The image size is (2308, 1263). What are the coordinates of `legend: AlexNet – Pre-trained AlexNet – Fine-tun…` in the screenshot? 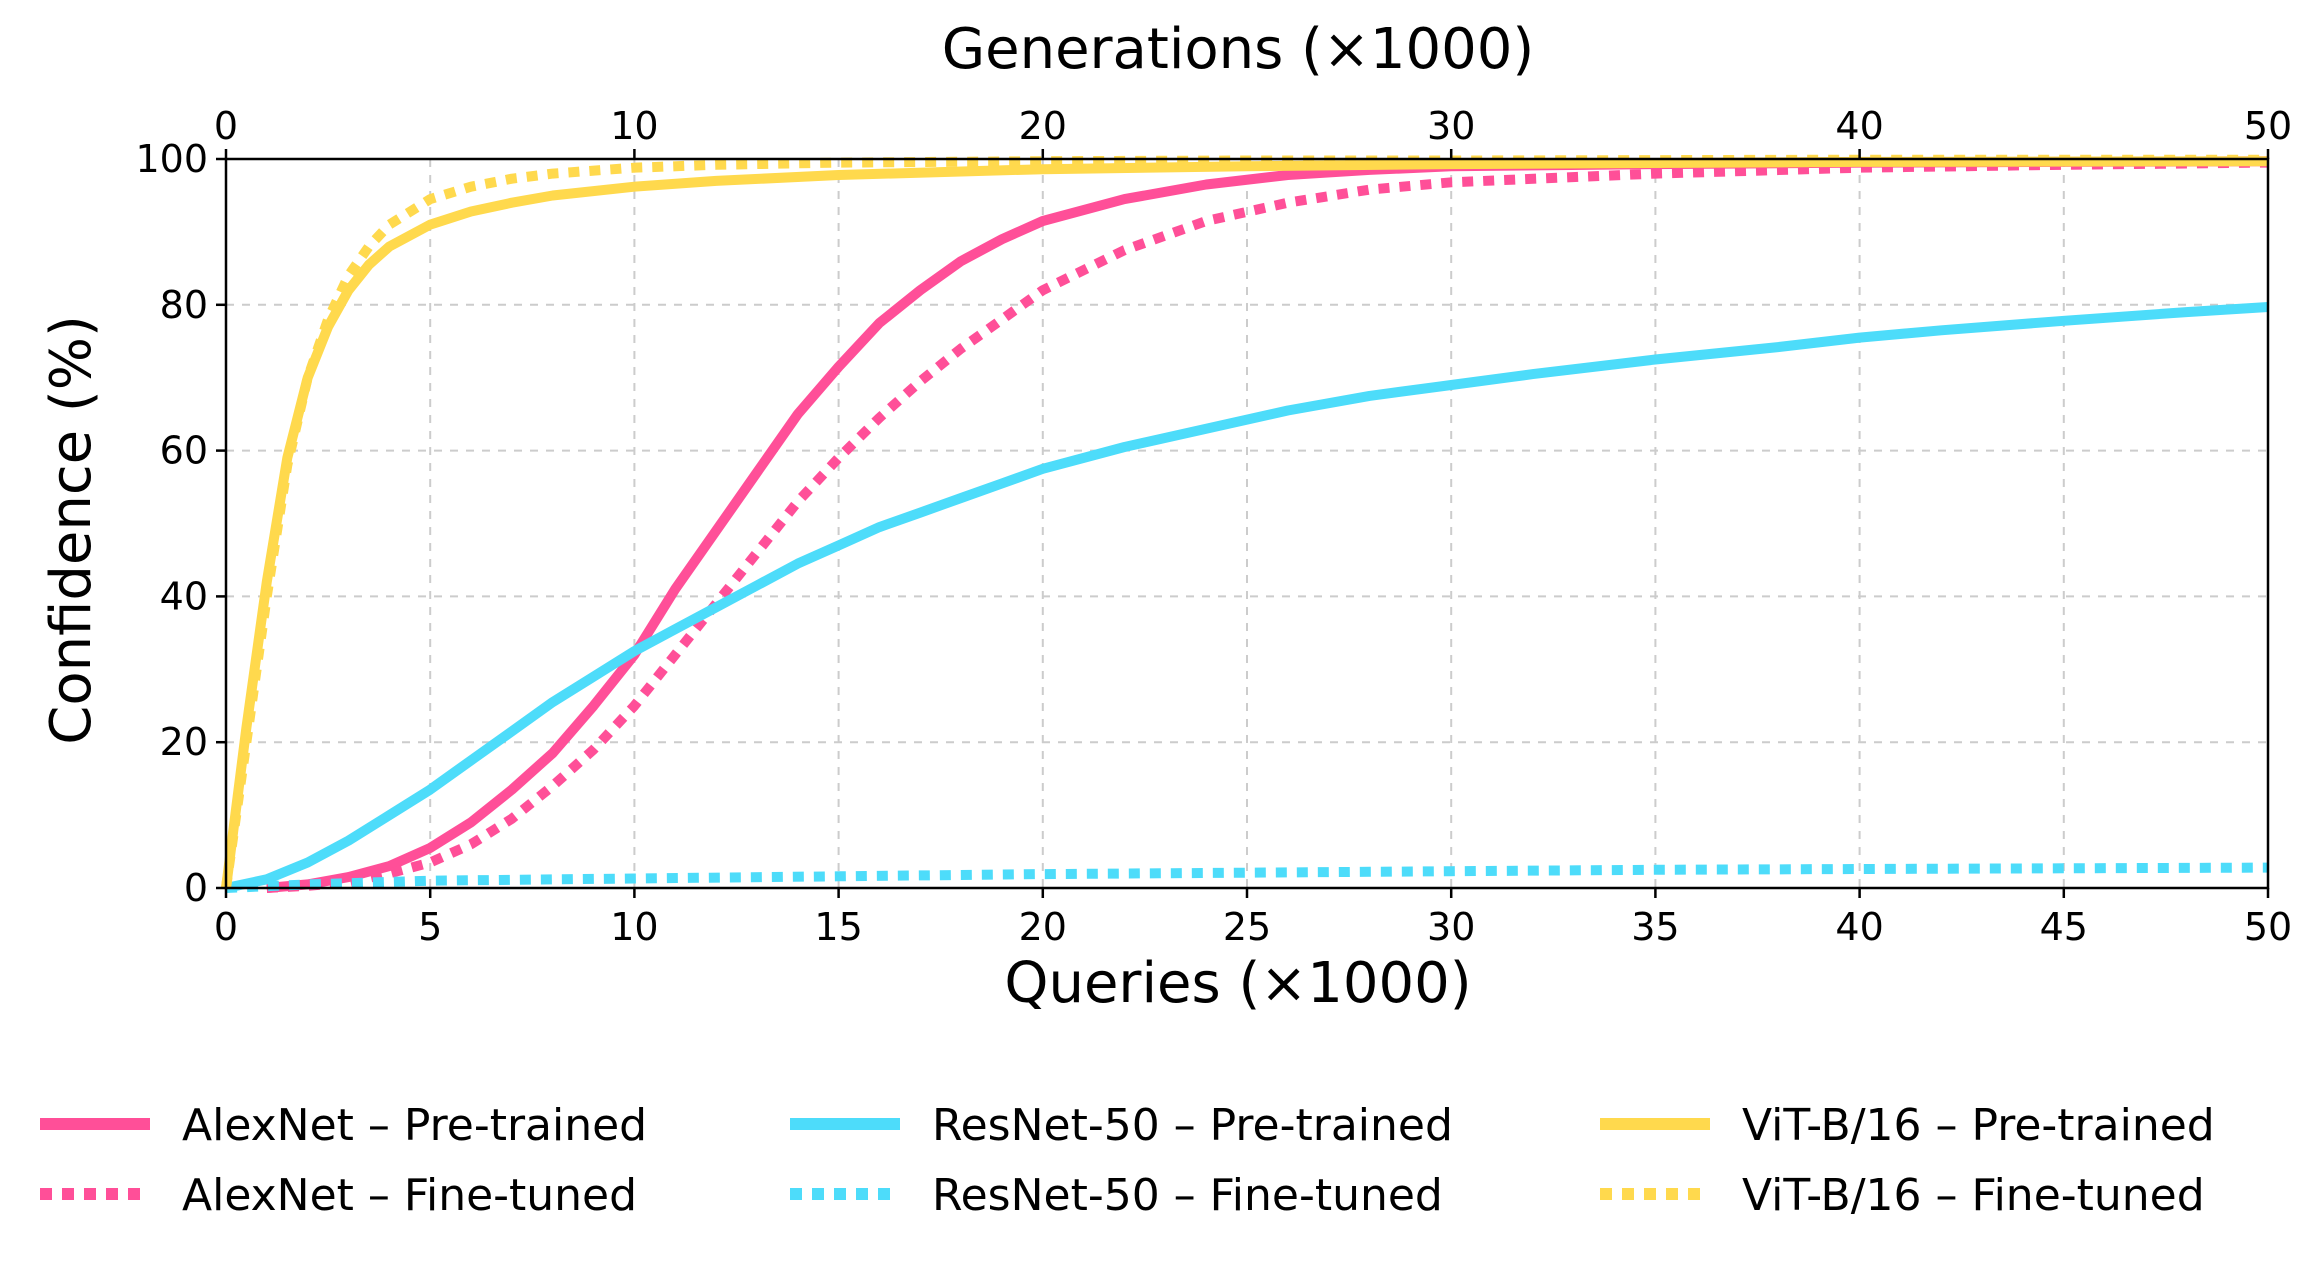 It's located at (1127, 1160).